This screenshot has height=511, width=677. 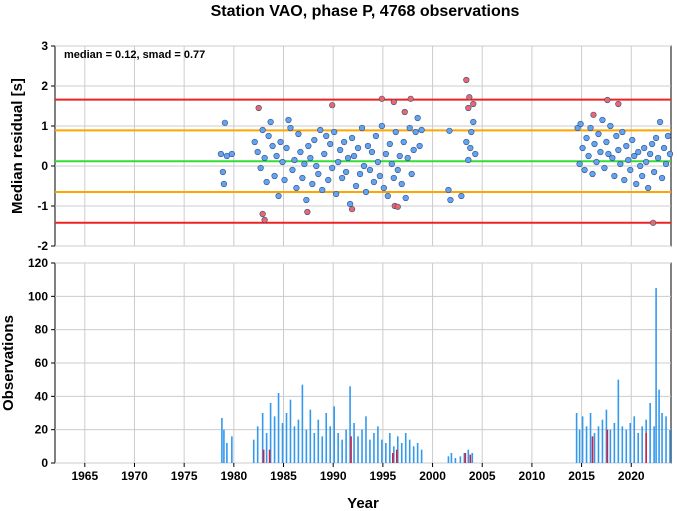 What do you see at coordinates (363, 503) in the screenshot?
I see `x-axis-label-year: Year` at bounding box center [363, 503].